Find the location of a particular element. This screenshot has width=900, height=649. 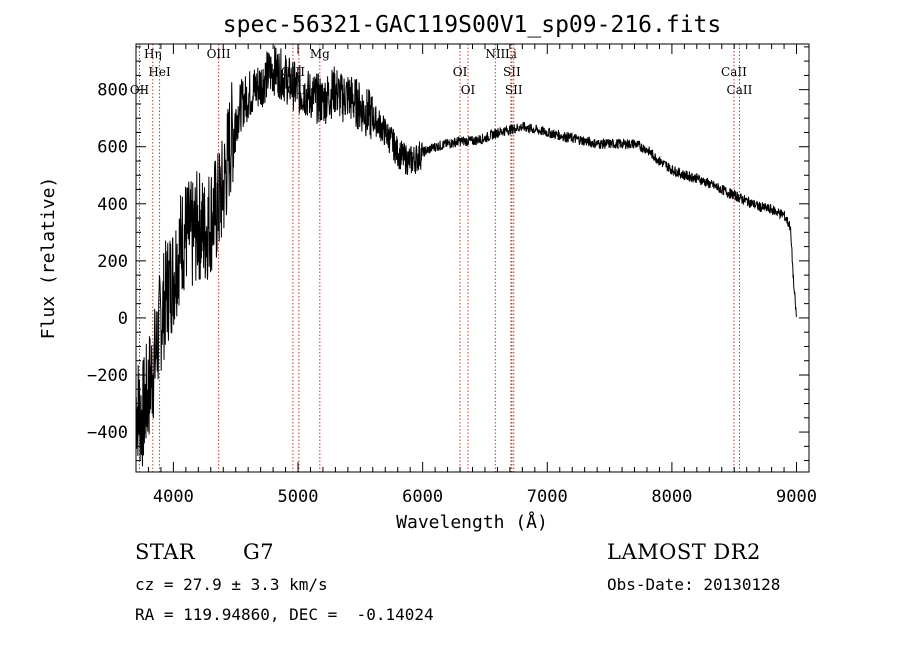

y-tick-label: 0 is located at coordinates (123, 319).